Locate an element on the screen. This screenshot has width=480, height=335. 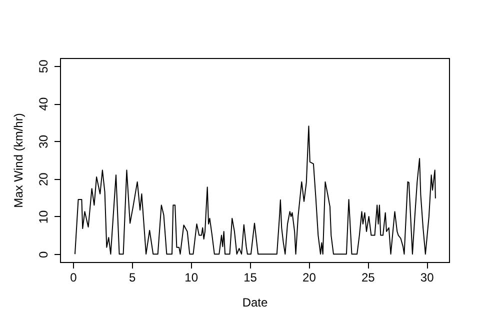
y-tick-label: 0 is located at coordinates (43, 254).